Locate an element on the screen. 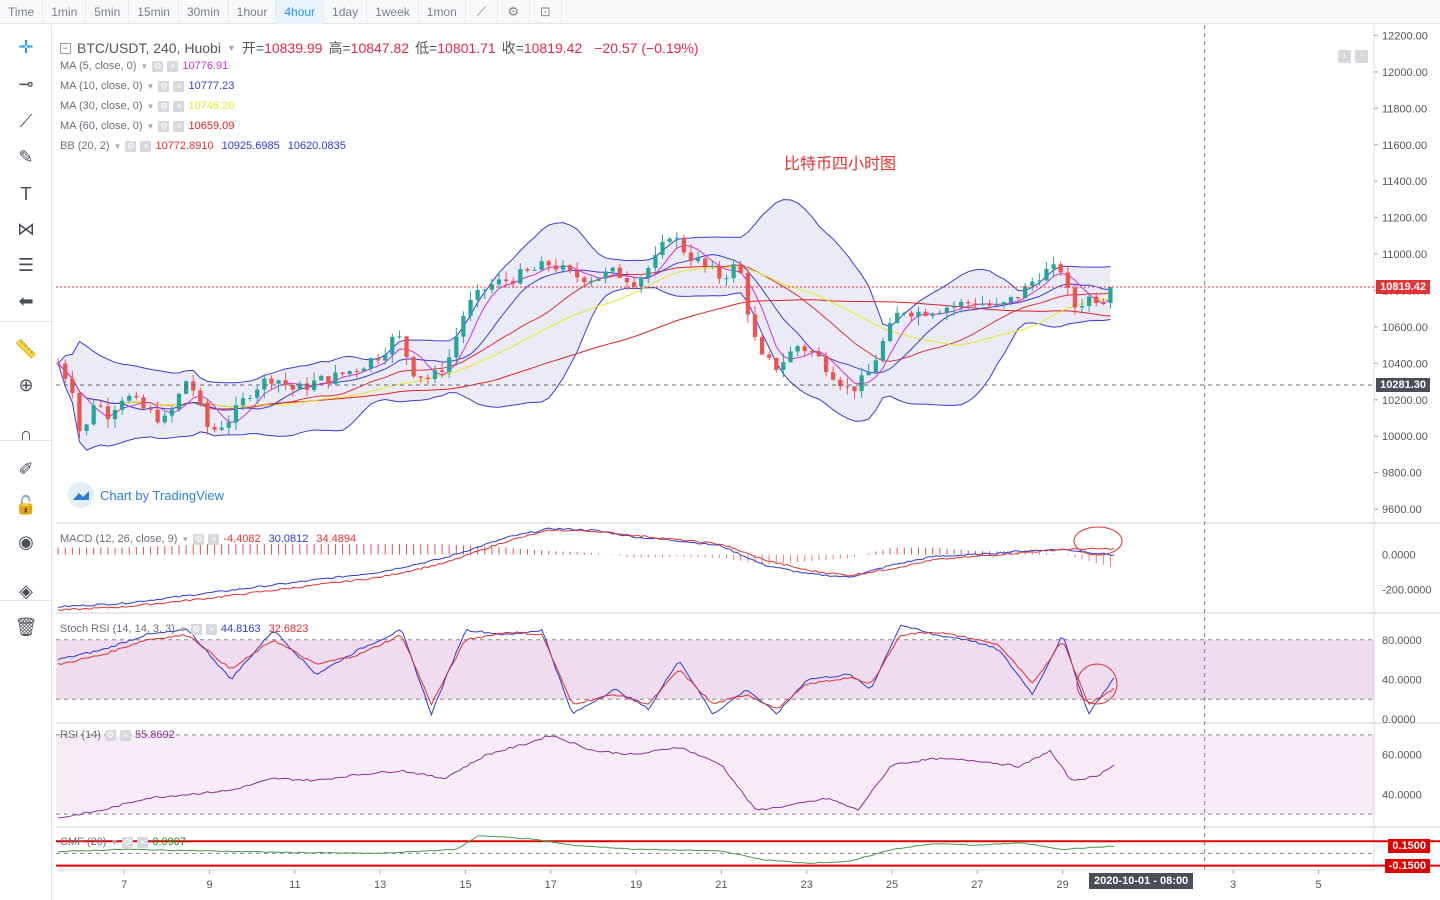 This screenshot has height=900, width=1440. rsi-label: RSI (14) is located at coordinates (80, 735).